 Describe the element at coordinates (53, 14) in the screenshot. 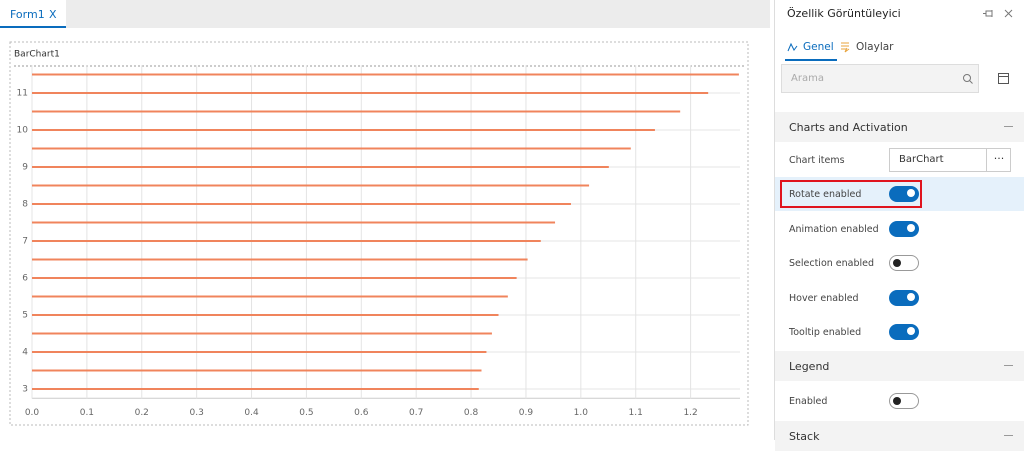

I see `tab-close: X` at that location.